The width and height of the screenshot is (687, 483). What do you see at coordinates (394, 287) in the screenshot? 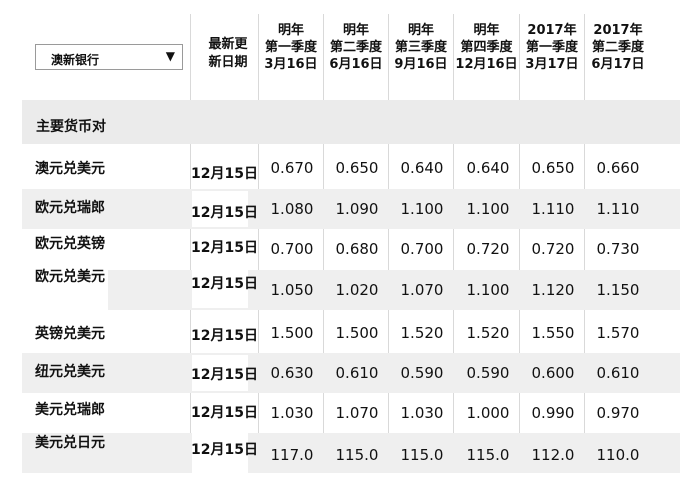
I see `table-row: 1.050 1.020 1.070 1.100 1.120 1.150` at bounding box center [394, 287].